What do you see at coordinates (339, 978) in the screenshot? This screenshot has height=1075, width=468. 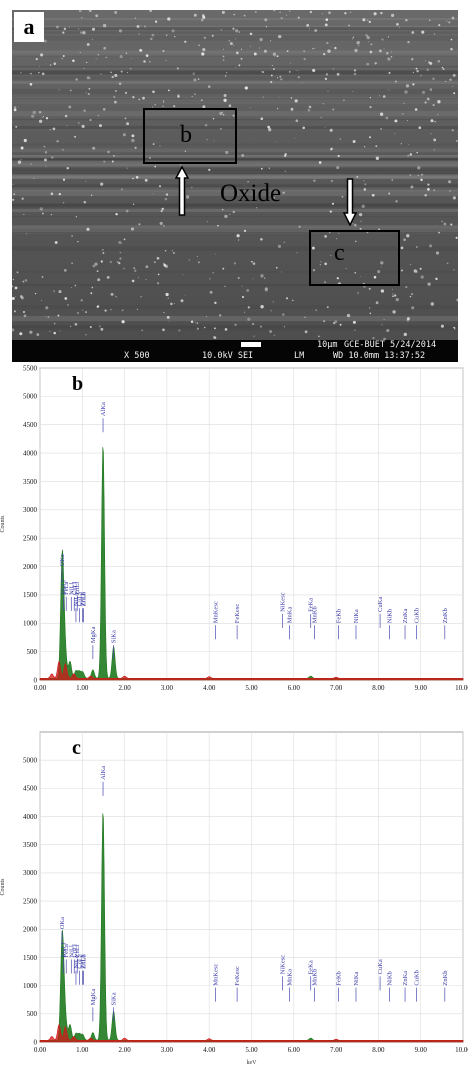 I see `peak-label: FeKb` at bounding box center [339, 978].